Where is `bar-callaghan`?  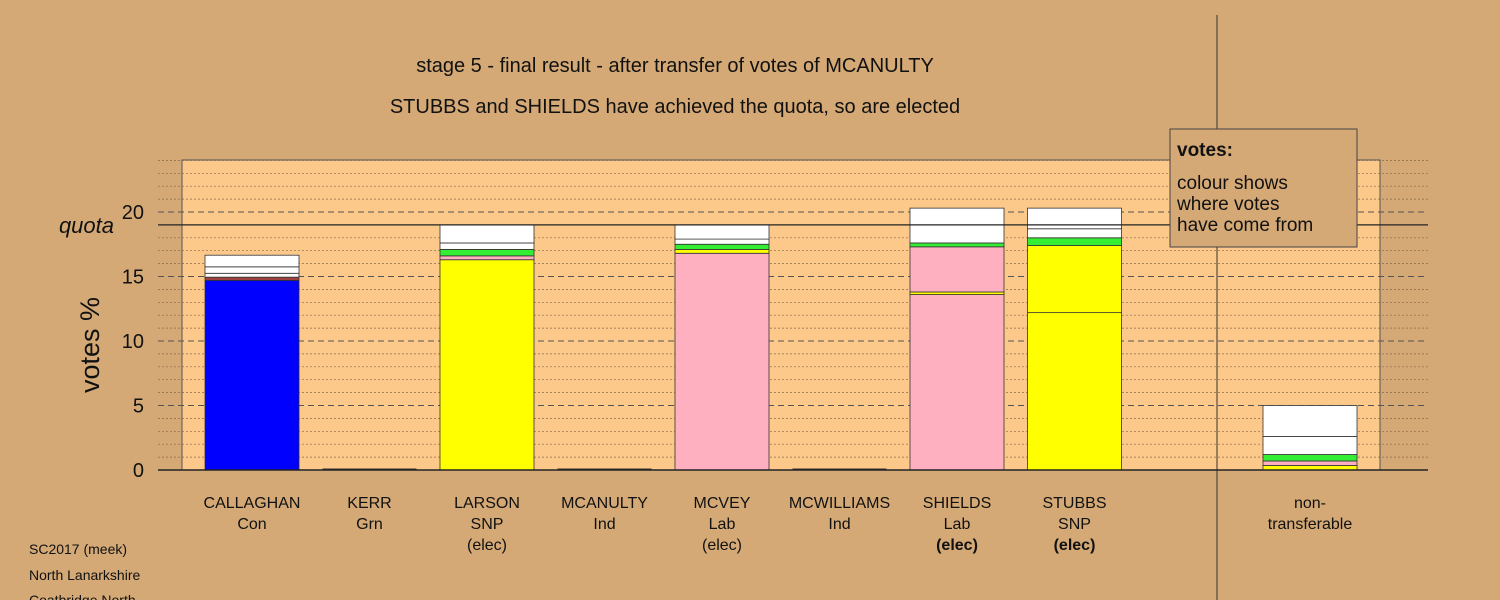
bar-callaghan is located at coordinates (252, 362).